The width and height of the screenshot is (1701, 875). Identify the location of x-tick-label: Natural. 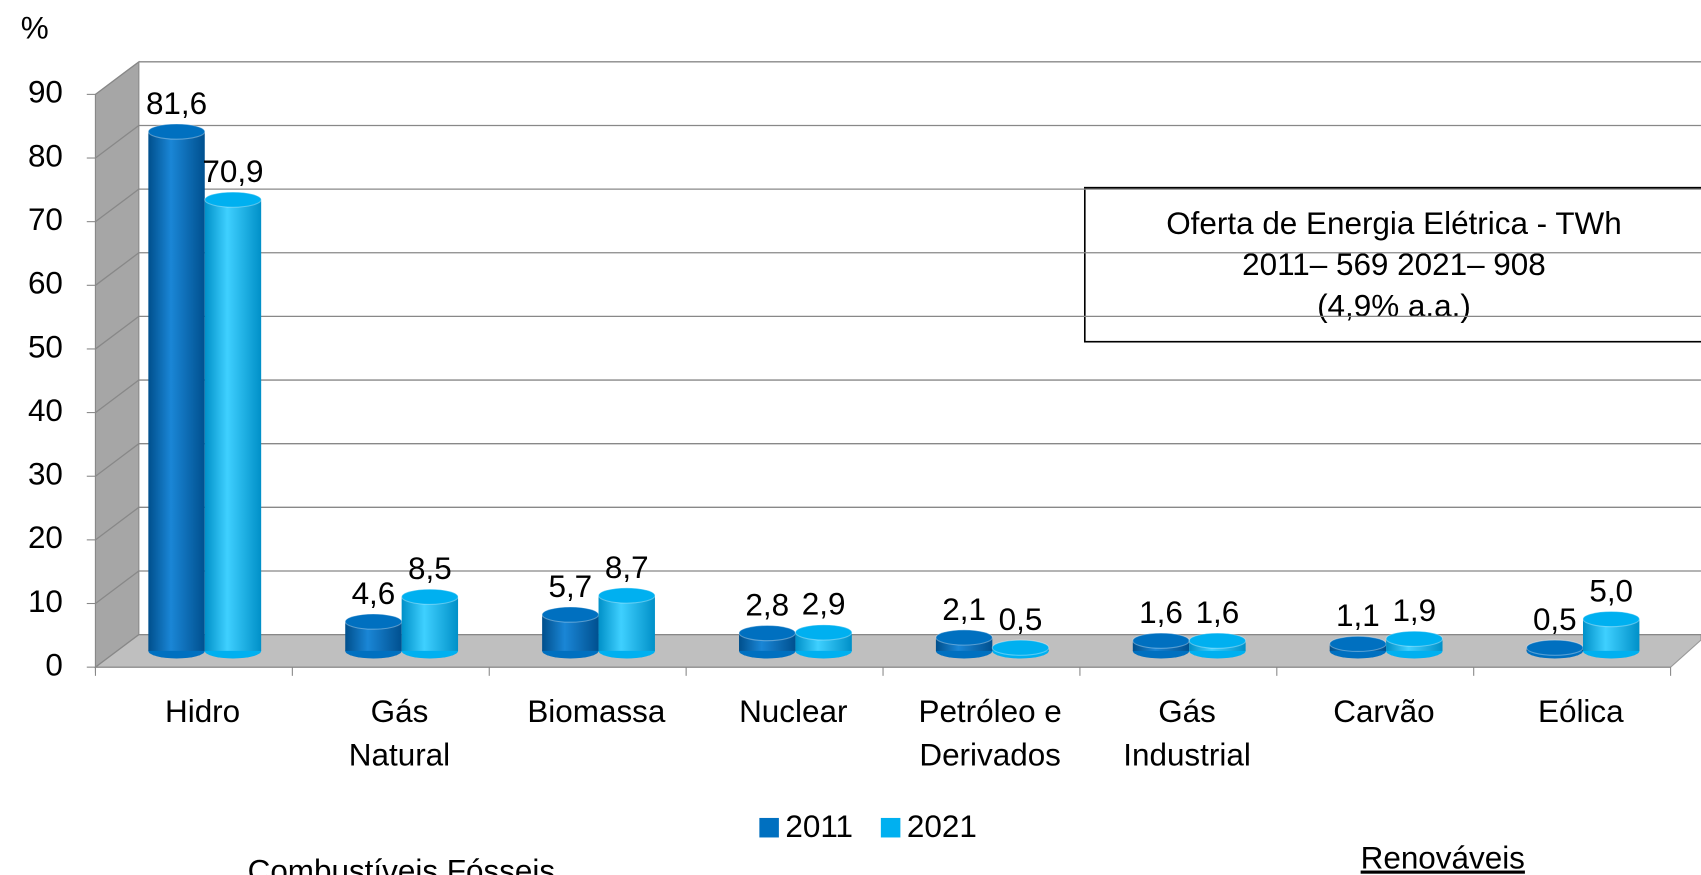
(399, 755).